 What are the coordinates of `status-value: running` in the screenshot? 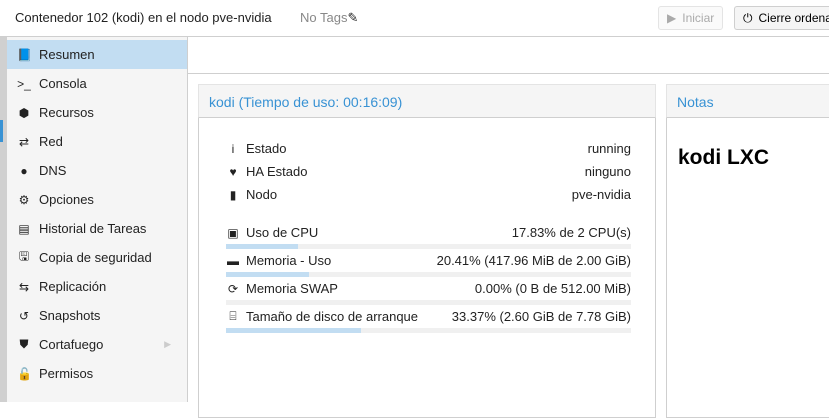 It's located at (609, 148).